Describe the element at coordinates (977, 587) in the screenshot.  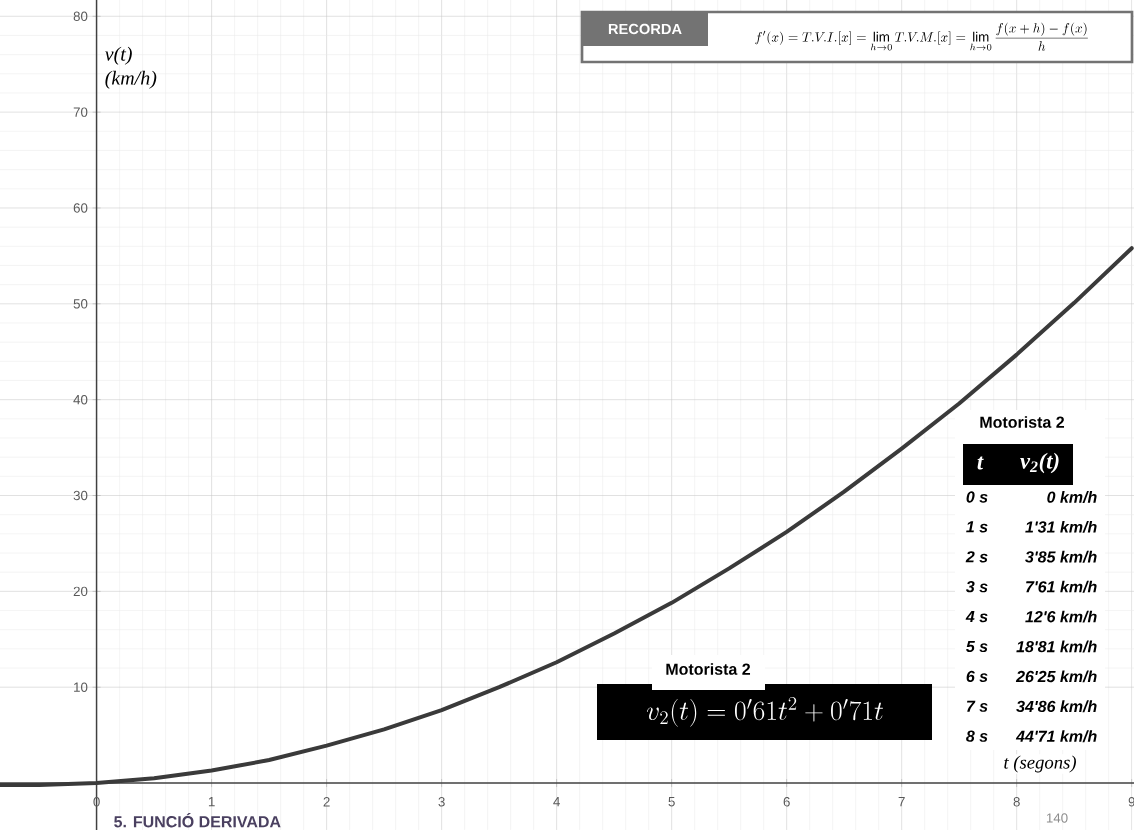
I see `annotation: 3 s` at that location.